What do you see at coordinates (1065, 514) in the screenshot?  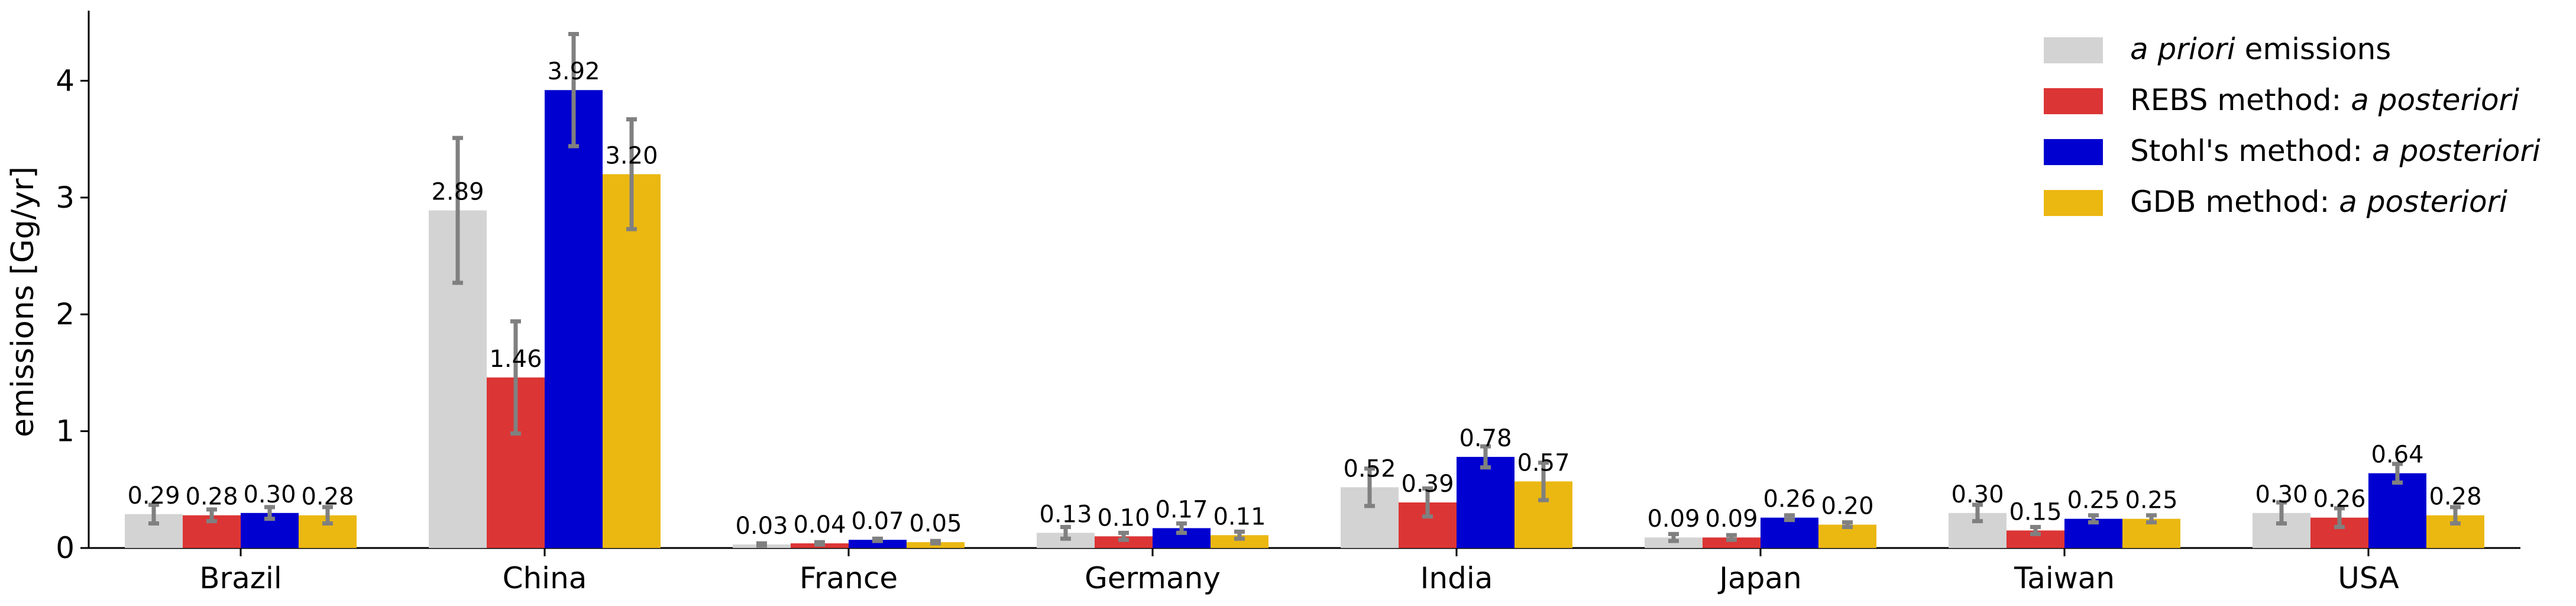 I see `data-label: 0.13` at bounding box center [1065, 514].